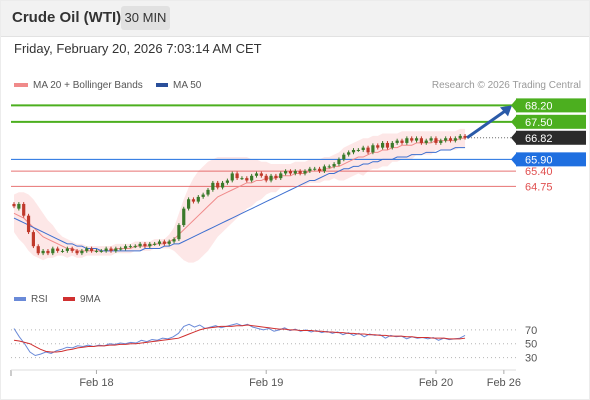 The image size is (590, 400). Describe the element at coordinates (531, 345) in the screenshot. I see `rsi-level-label: 50` at that location.